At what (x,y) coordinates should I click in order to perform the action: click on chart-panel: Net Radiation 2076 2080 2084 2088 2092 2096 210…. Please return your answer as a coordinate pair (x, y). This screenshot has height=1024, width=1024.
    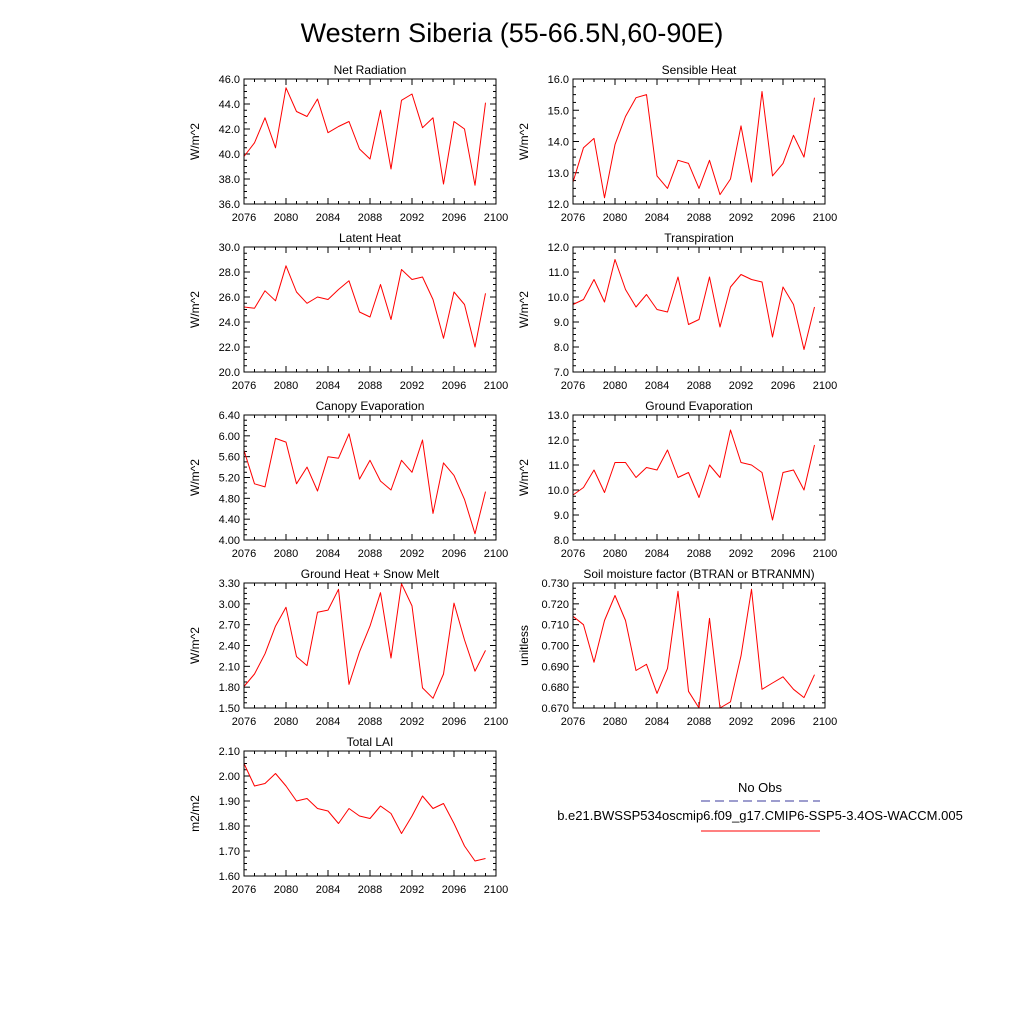
    Looking at the image, I should click on (348, 143).